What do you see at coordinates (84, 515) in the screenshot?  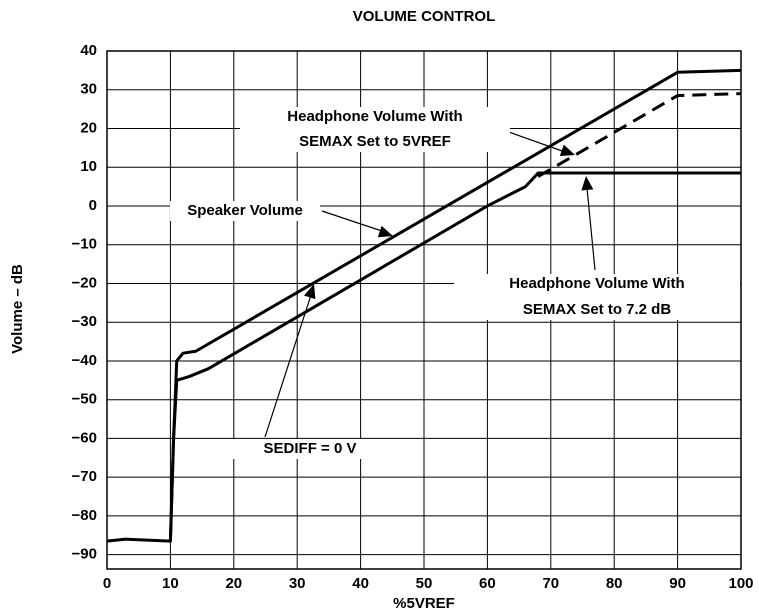 I see `y-tick-label: −80` at bounding box center [84, 515].